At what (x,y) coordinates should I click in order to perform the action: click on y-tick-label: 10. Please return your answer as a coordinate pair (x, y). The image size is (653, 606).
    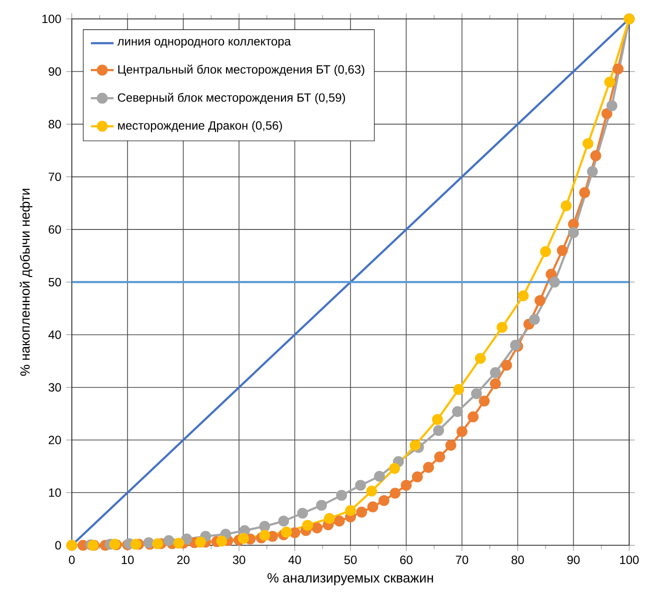
    Looking at the image, I should click on (55, 493).